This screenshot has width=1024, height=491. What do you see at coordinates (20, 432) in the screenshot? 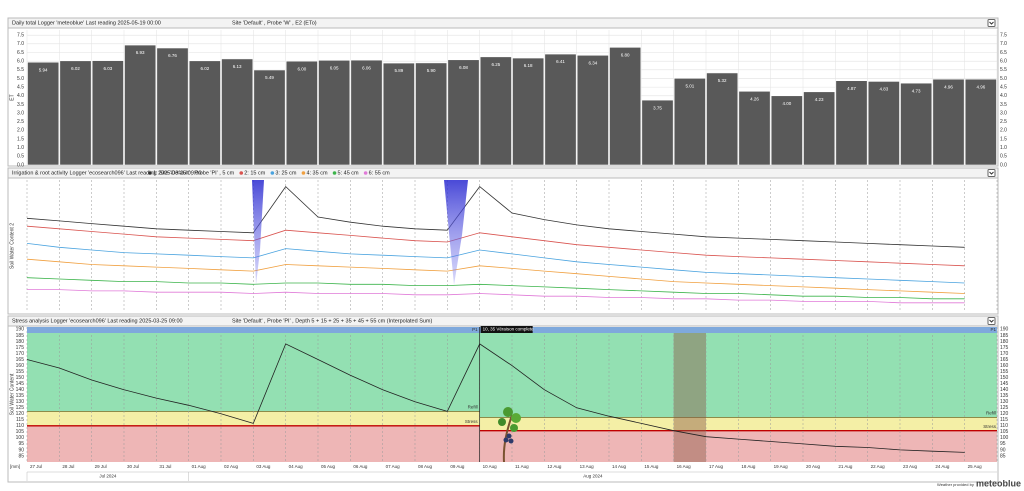
I see `y-tick-label: 105` at bounding box center [20, 432].